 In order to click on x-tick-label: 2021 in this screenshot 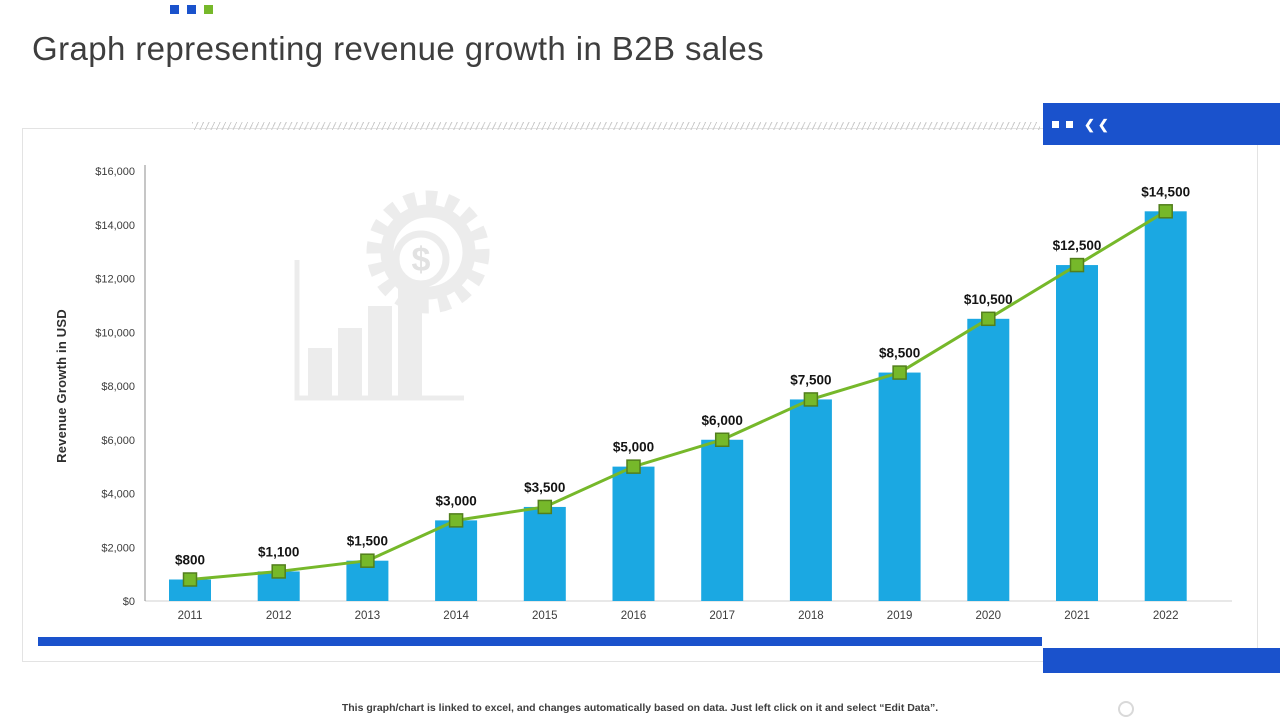, I will do `click(1077, 616)`.